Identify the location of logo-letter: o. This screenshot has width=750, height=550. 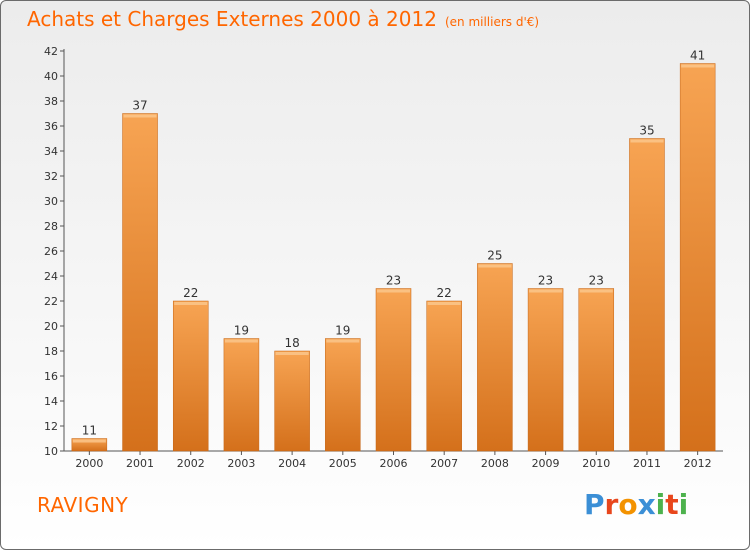
(628, 504).